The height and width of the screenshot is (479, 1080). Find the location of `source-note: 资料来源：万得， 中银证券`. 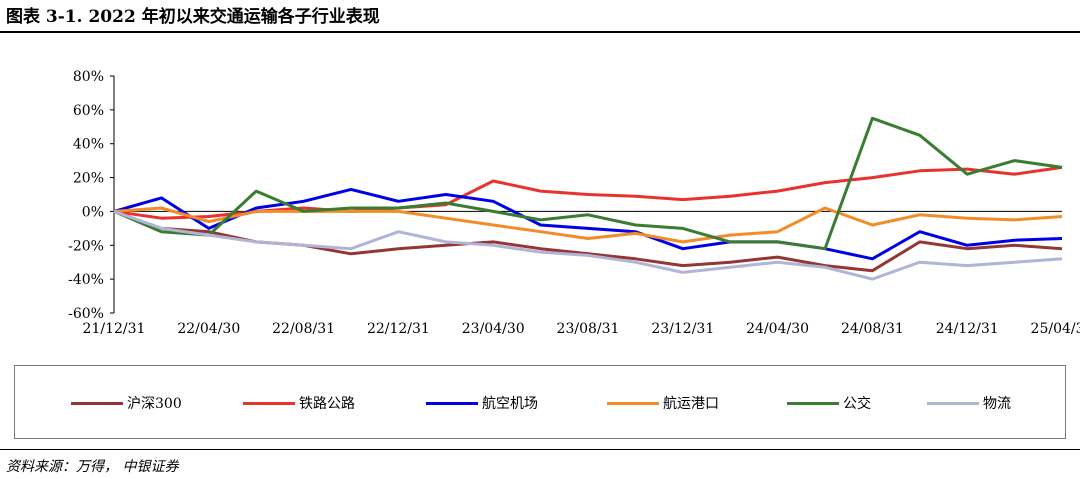

source-note: 资料来源：万得， 中银证券 is located at coordinates (92, 467).